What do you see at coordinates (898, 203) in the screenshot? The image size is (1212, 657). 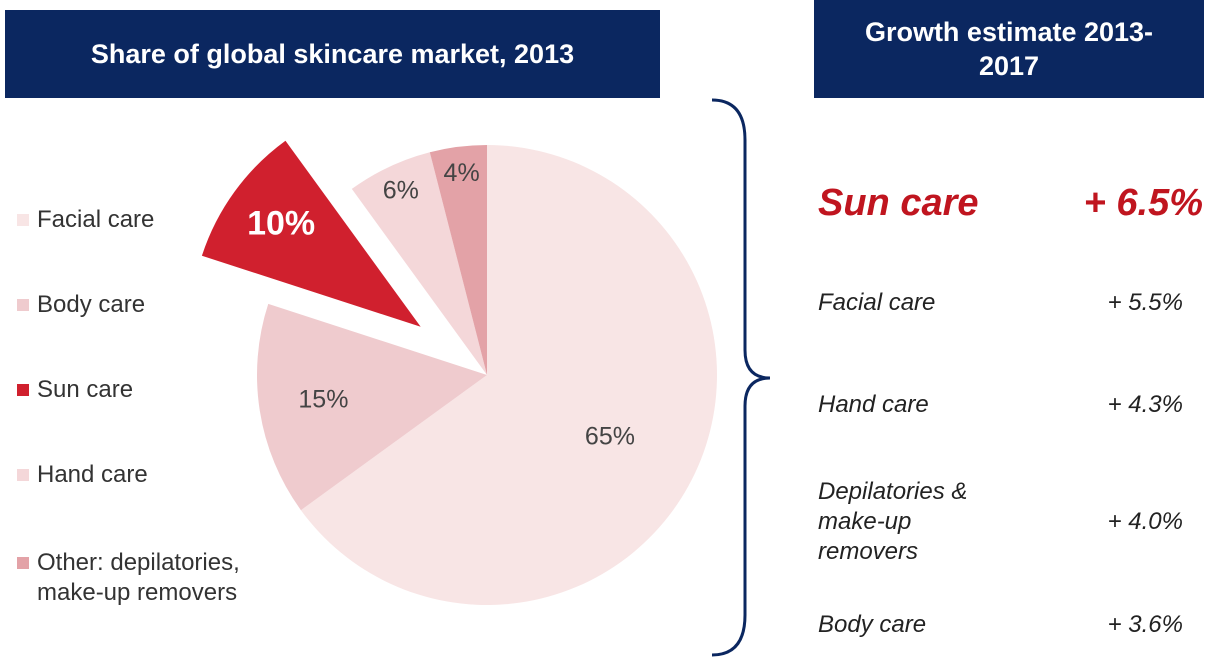 I see `growth-label: Sun care` at bounding box center [898, 203].